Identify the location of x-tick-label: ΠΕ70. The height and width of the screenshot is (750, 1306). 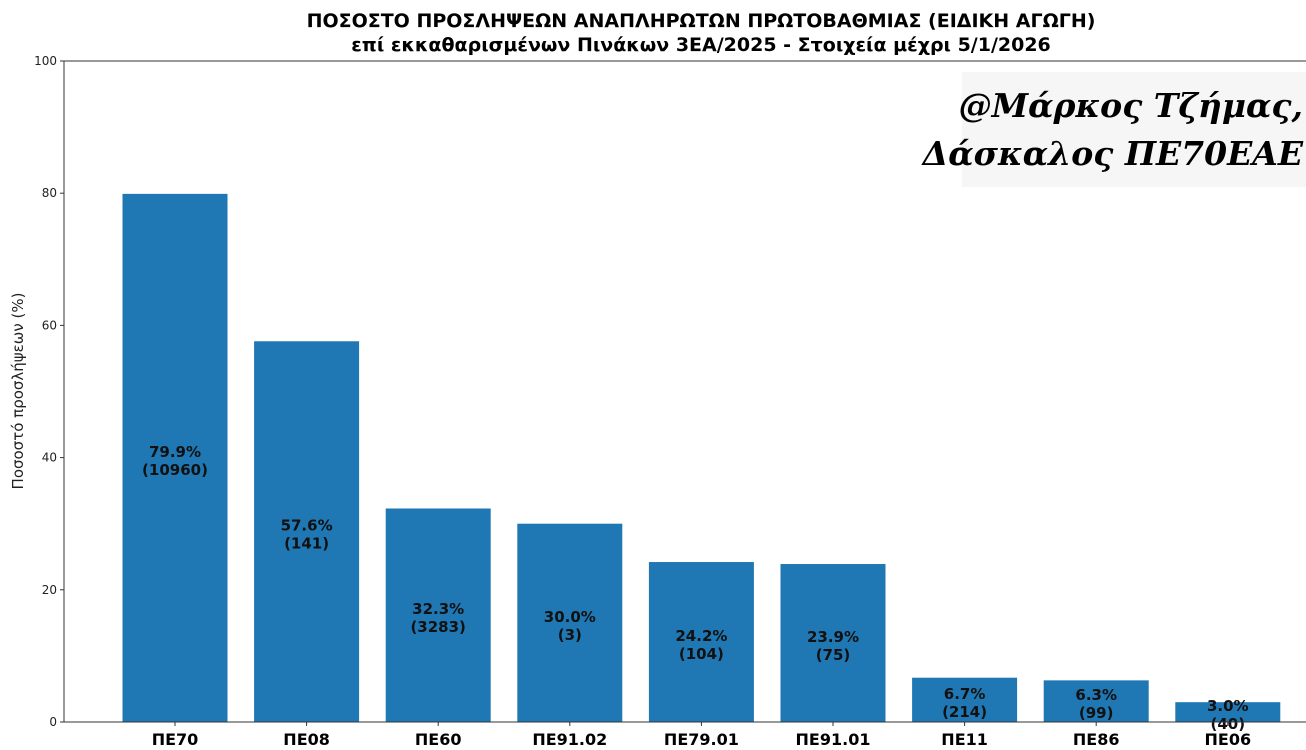
(175, 739).